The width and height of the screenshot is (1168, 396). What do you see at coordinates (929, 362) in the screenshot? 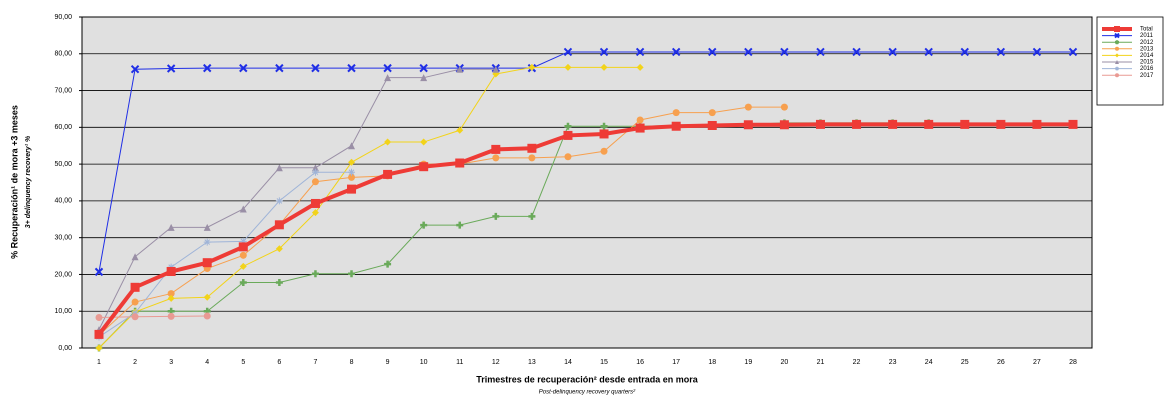
I see `x-tick-label: 24` at bounding box center [929, 362].